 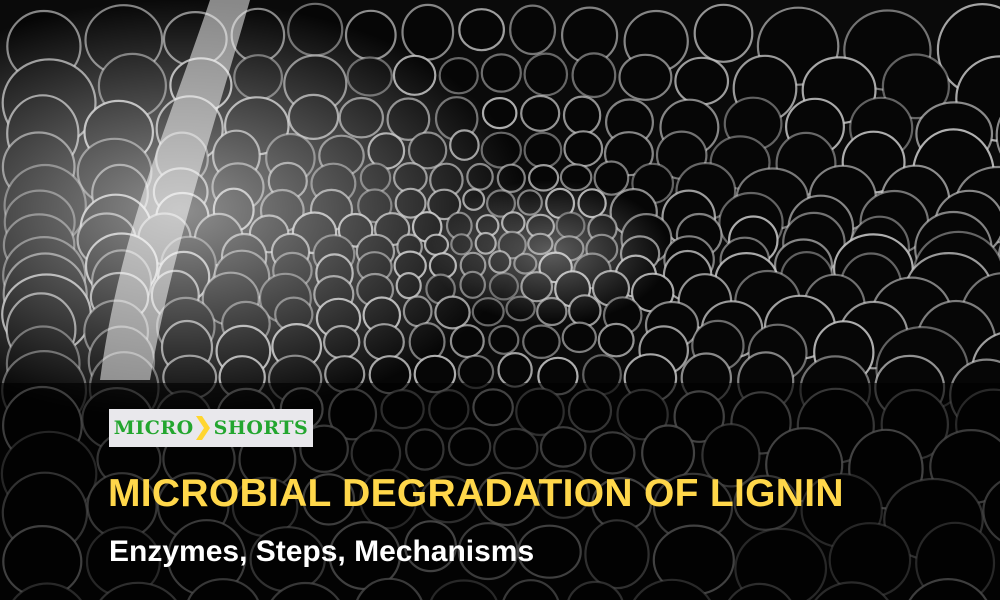 I want to click on logo-shorts-text: SHORTS, so click(x=261, y=428).